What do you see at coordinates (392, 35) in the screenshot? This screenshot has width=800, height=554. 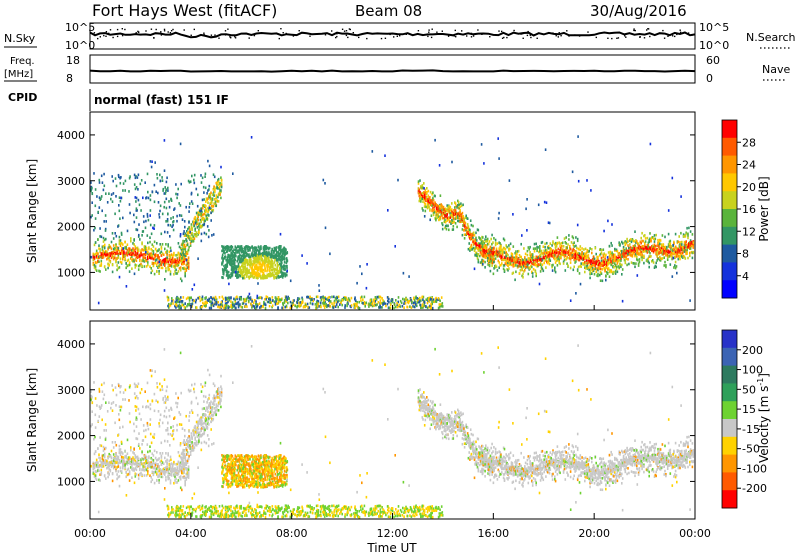 I see `nsky-trace` at bounding box center [392, 35].